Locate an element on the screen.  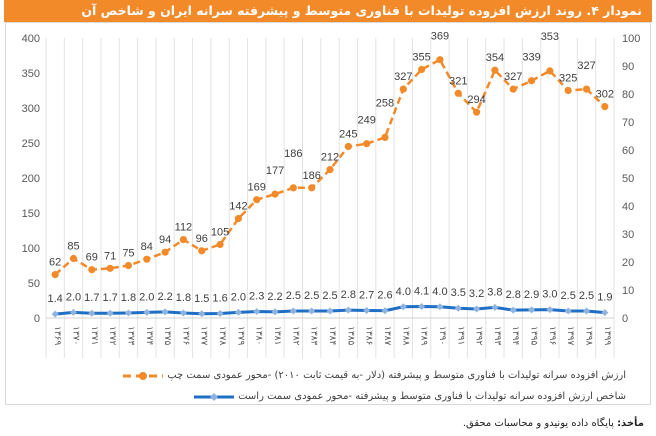
right-tick-label: 30 is located at coordinates (628, 235).